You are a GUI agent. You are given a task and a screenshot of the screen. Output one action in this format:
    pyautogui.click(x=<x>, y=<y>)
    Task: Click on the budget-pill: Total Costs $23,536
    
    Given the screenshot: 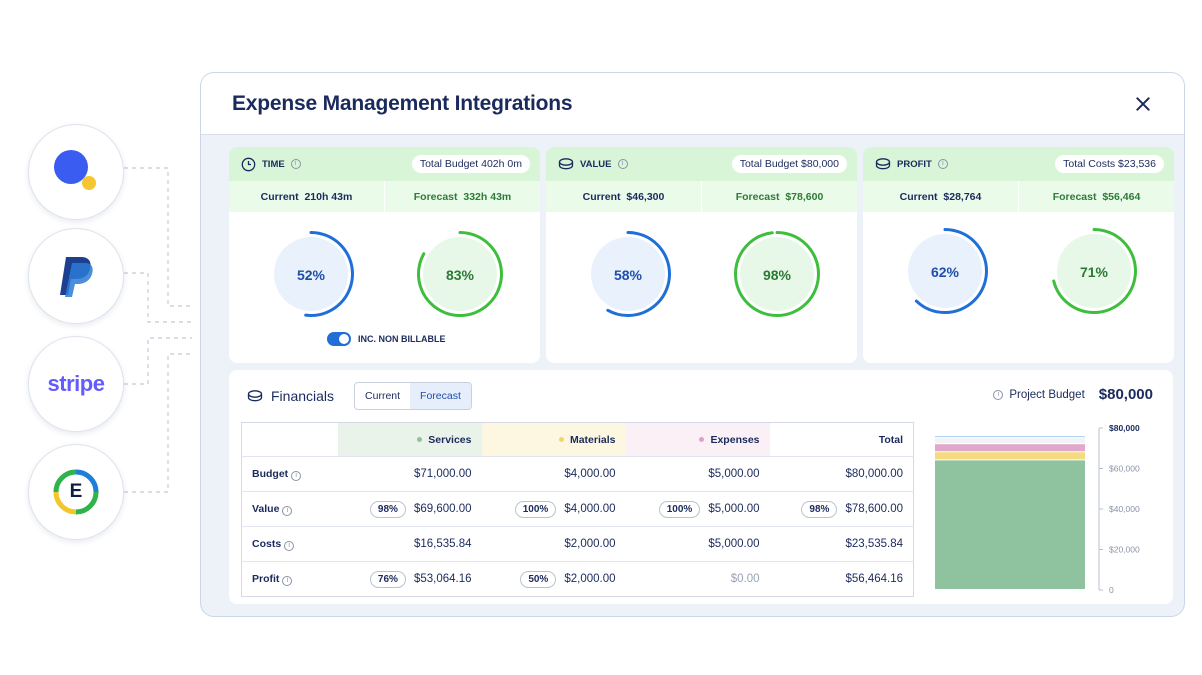 What is the action you would take?
    pyautogui.click(x=1109, y=164)
    